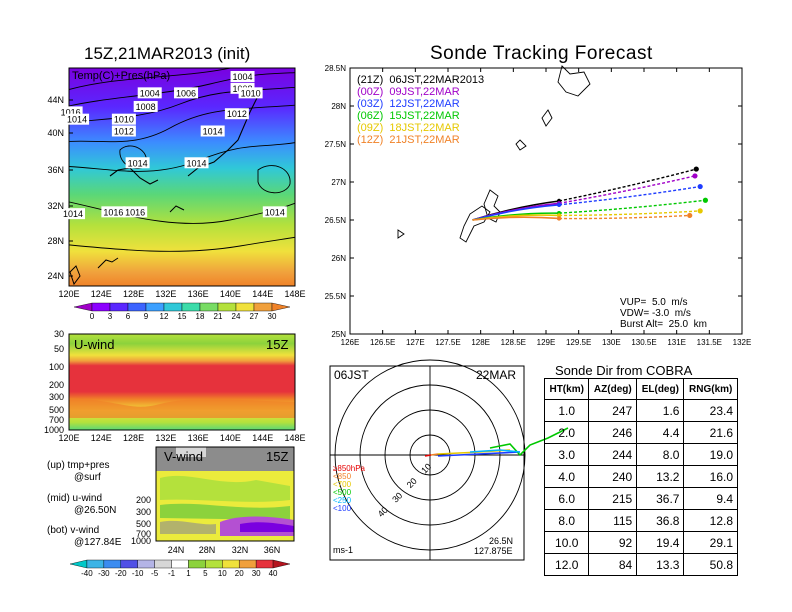  Describe the element at coordinates (205, 573) in the screenshot. I see `vwind-colorbar-label: 5` at that location.